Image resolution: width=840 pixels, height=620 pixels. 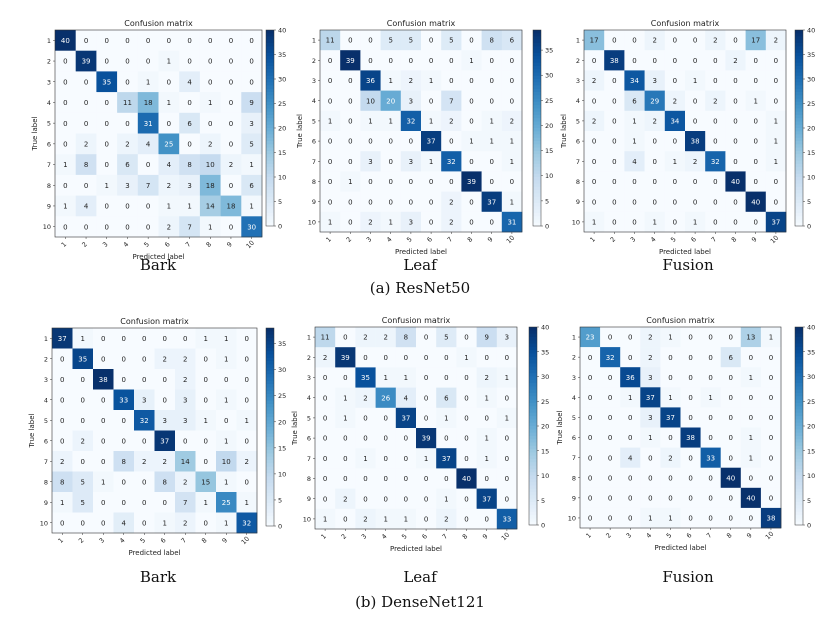 I want to click on cell-value-label: 31, so click(x=511, y=223).